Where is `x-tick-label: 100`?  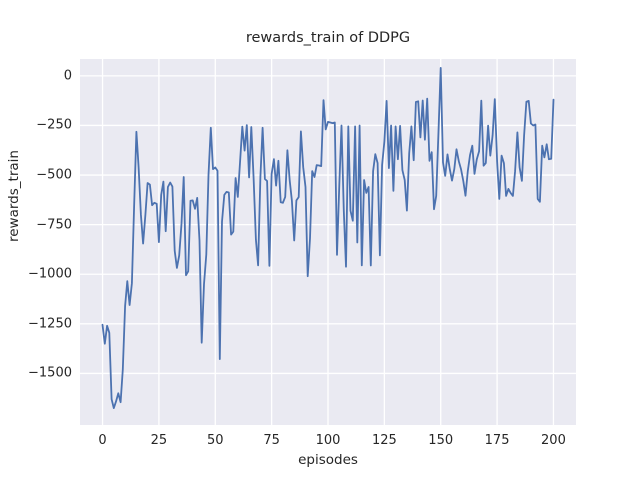
x-tick-label: 100 is located at coordinates (328, 440).